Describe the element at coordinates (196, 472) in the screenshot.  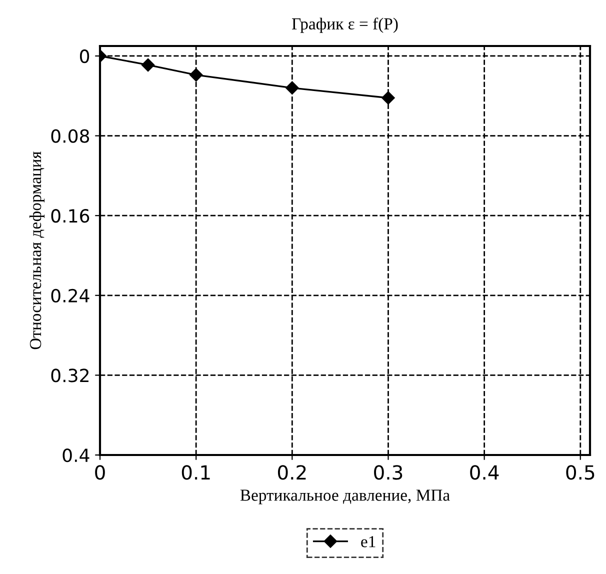
I see `x-tick-label: 0.1` at that location.